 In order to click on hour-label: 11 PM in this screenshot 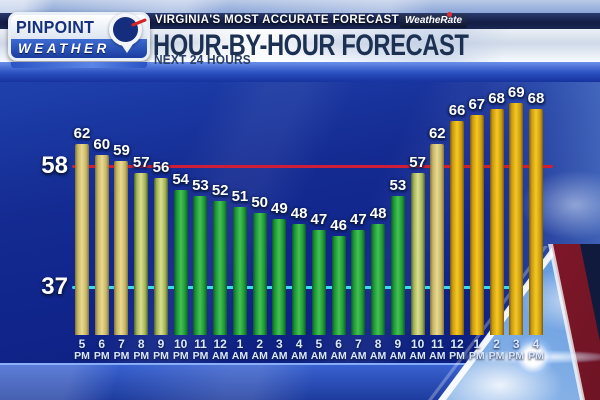, I will do `click(200, 350)`.